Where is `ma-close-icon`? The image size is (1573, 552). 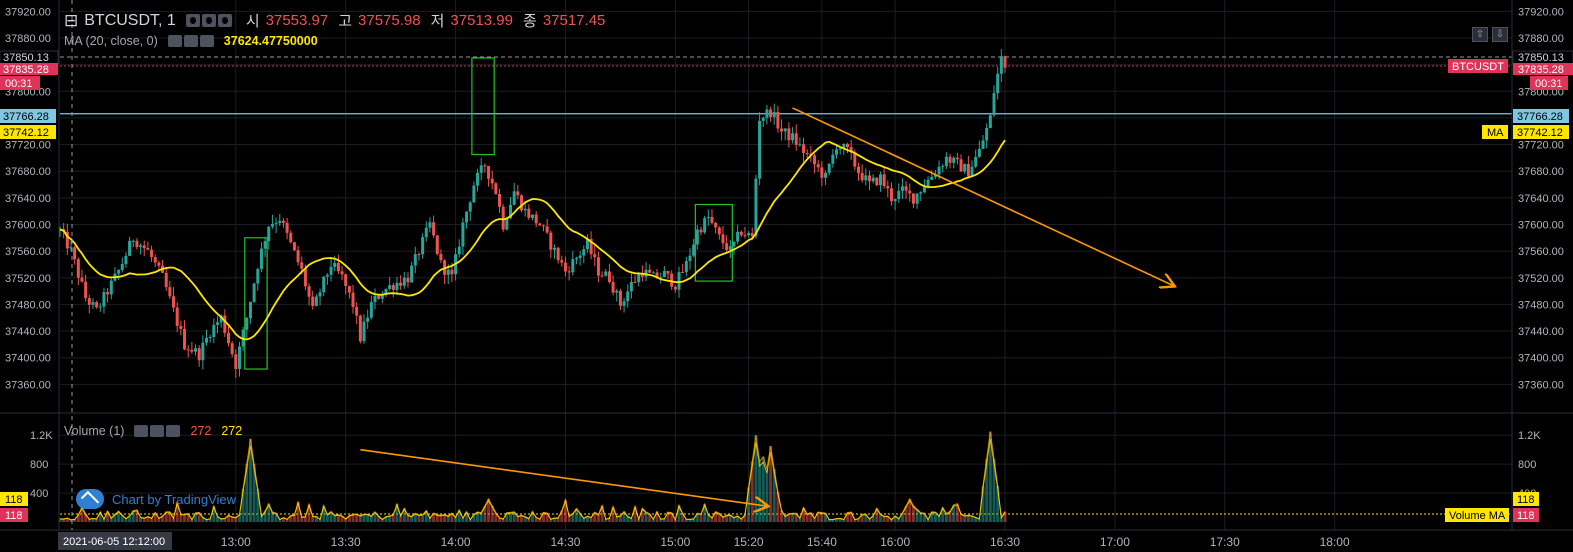
ma-close-icon is located at coordinates (206, 41).